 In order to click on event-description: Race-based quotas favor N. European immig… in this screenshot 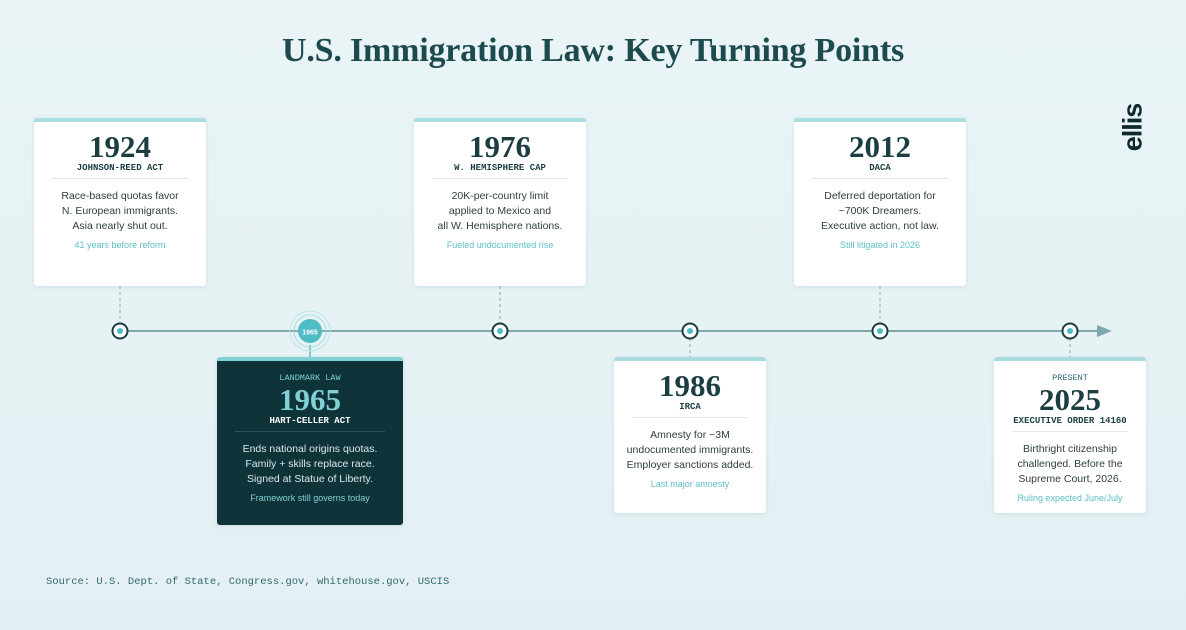, I will do `click(120, 211)`.